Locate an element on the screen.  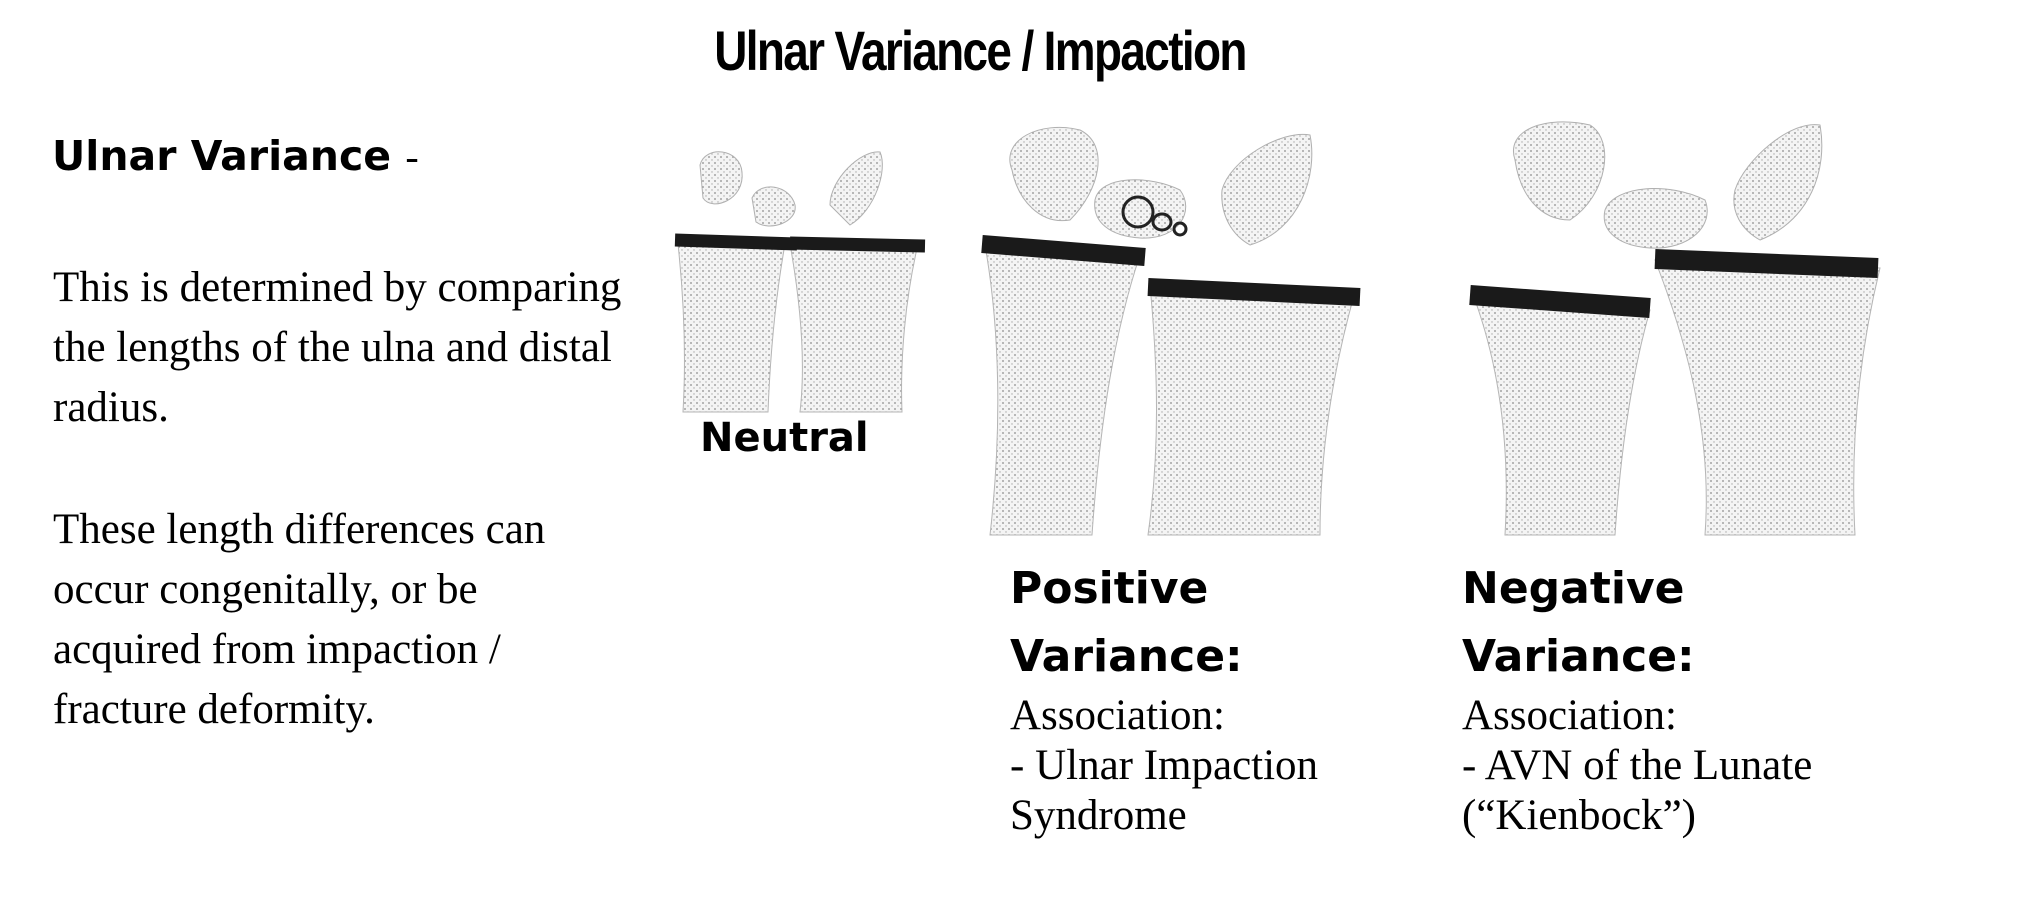
positive-diagram is located at coordinates (1171, 331).